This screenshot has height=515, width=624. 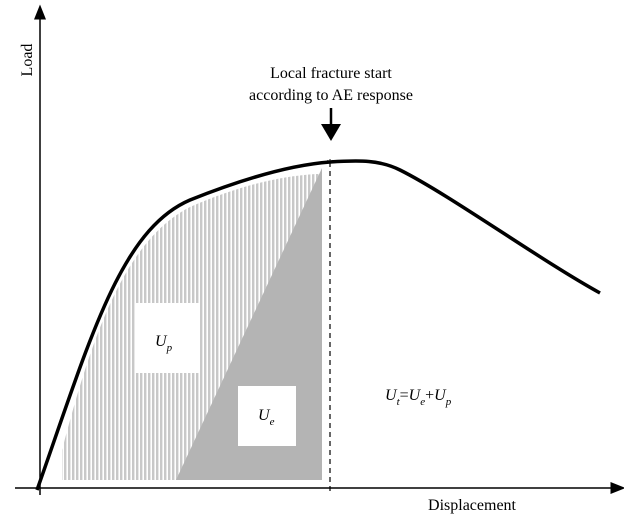 What do you see at coordinates (331, 132) in the screenshot?
I see `fracture-arrow-head` at bounding box center [331, 132].